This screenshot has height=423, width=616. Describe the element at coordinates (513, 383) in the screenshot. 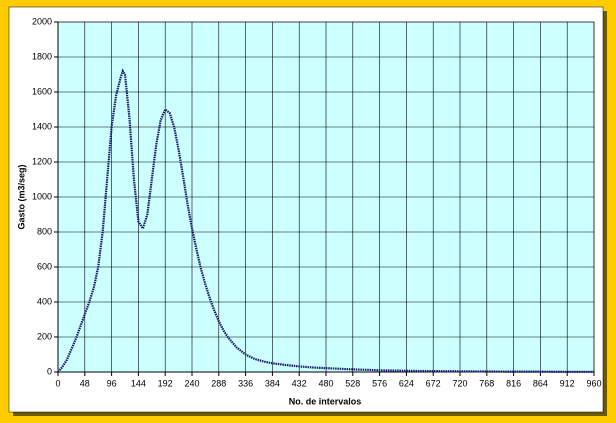

I see `x-tick-label: 816` at that location.